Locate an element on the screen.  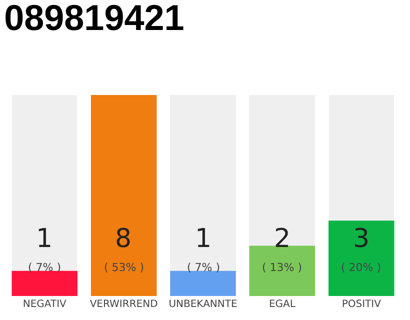
annotation: ( 20% ) is located at coordinates (361, 267).